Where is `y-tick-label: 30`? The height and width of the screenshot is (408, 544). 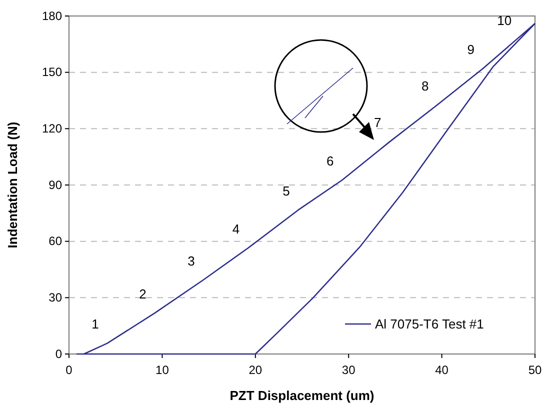 y-tick-label: 30 is located at coordinates (55, 297).